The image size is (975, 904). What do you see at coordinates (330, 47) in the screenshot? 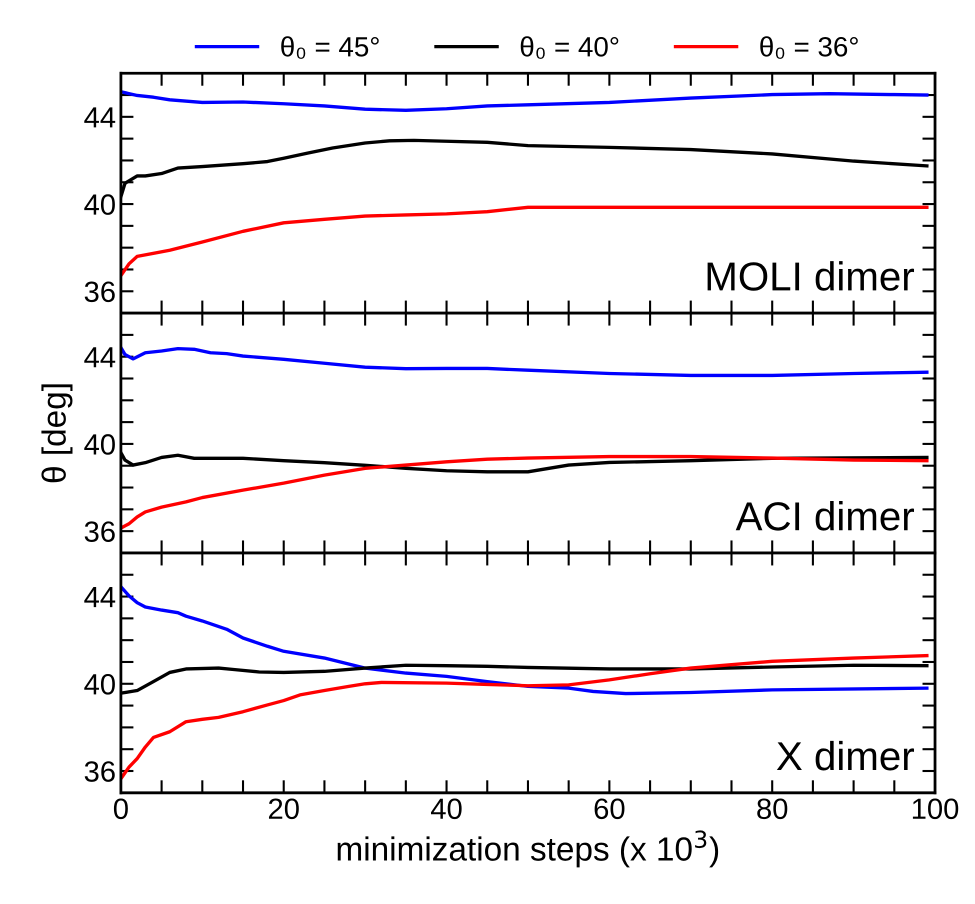
I see `legend-label: θ₀ = 45°` at bounding box center [330, 47].